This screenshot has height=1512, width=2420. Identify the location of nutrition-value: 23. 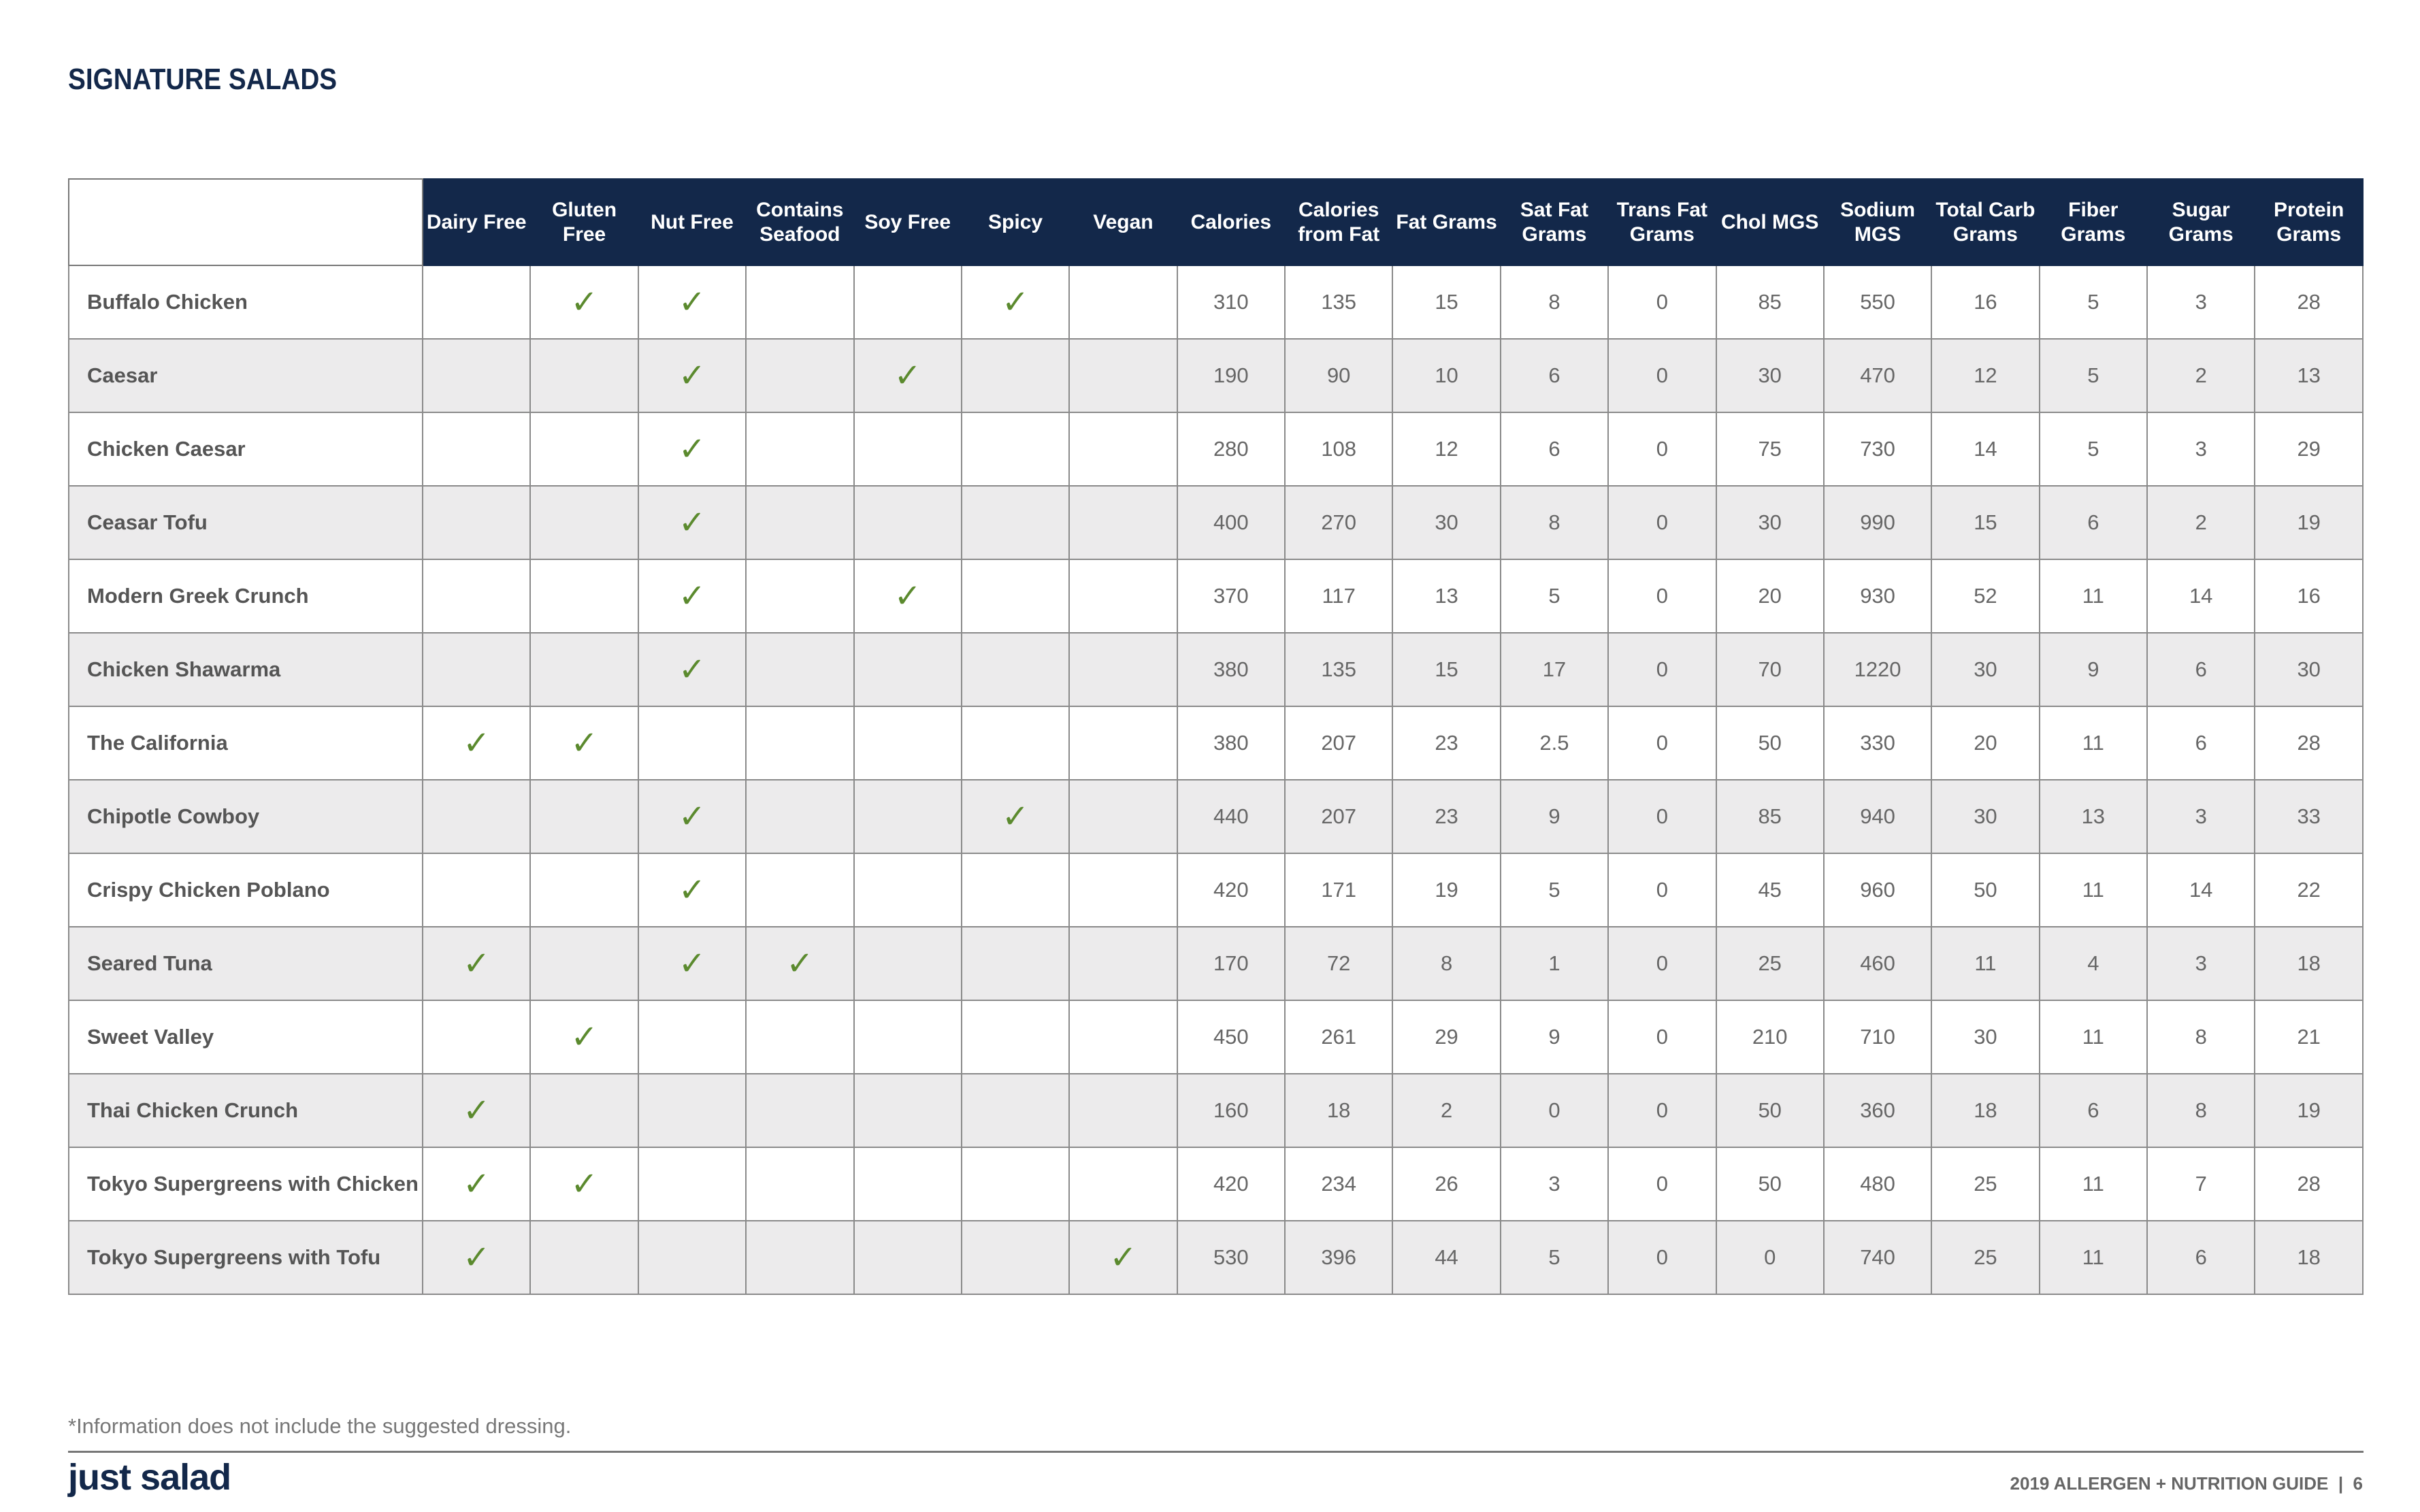
(1446, 816).